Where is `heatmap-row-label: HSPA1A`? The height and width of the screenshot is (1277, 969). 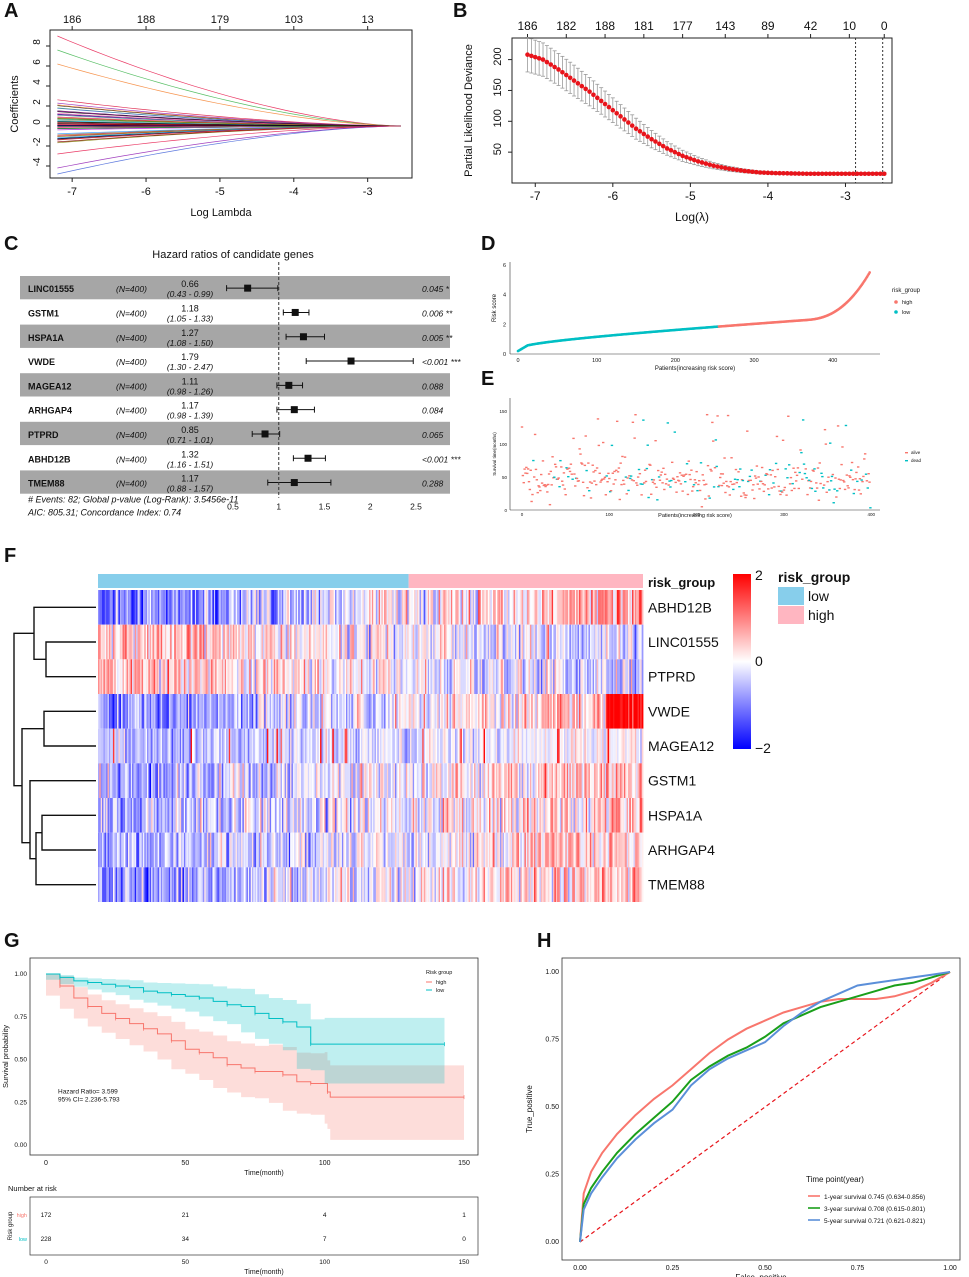
heatmap-row-label: HSPA1A is located at coordinates (675, 815).